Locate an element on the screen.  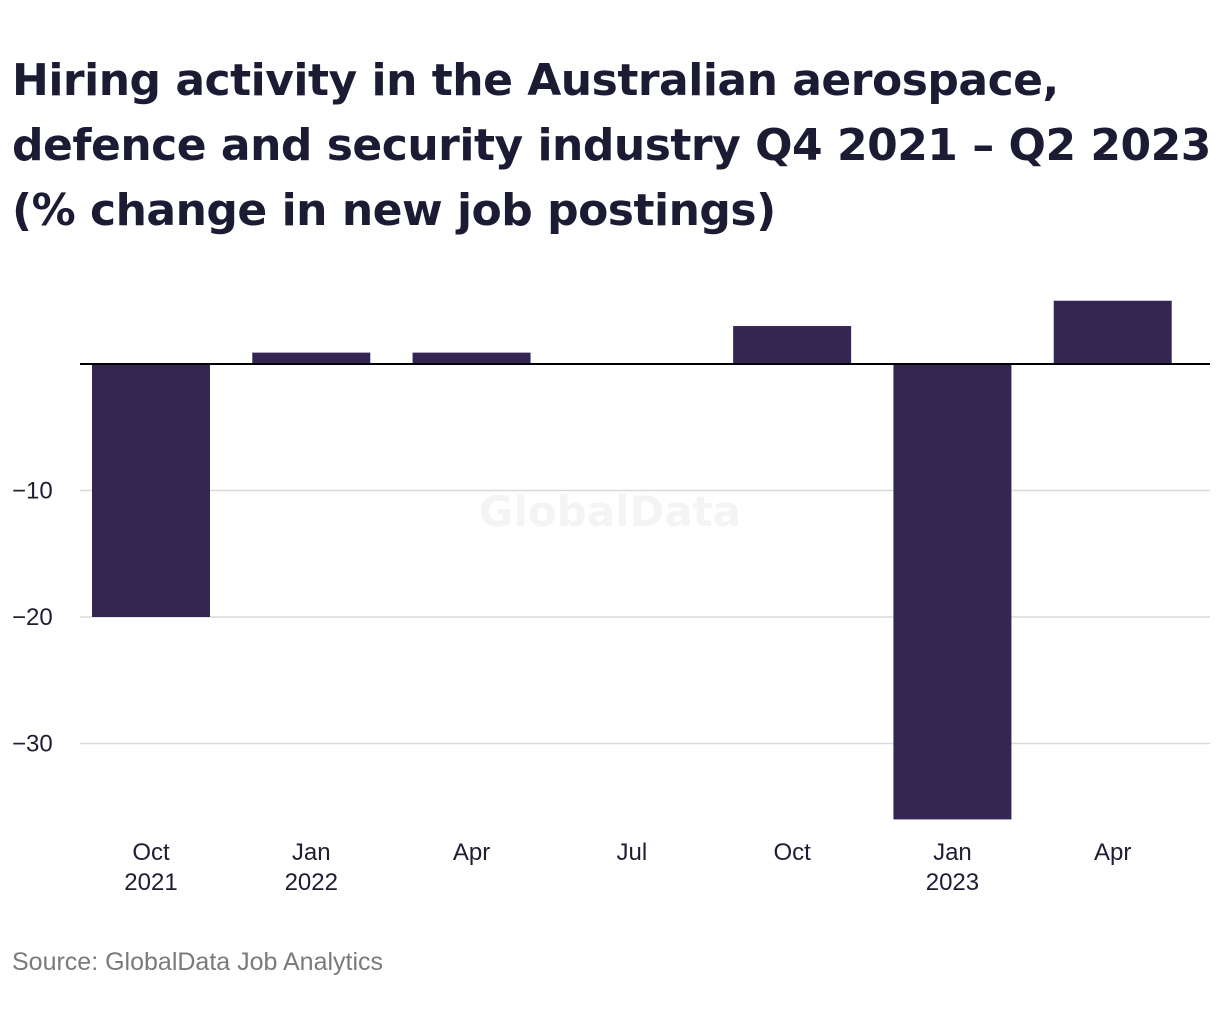
y-tick-label: −10 is located at coordinates (32, 491).